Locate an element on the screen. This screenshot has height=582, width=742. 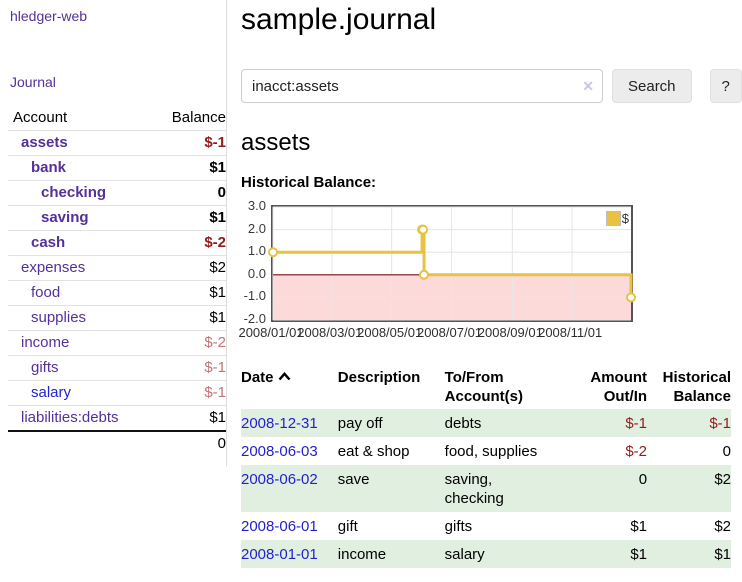
transaction-accounts: debts is located at coordinates (463, 423).